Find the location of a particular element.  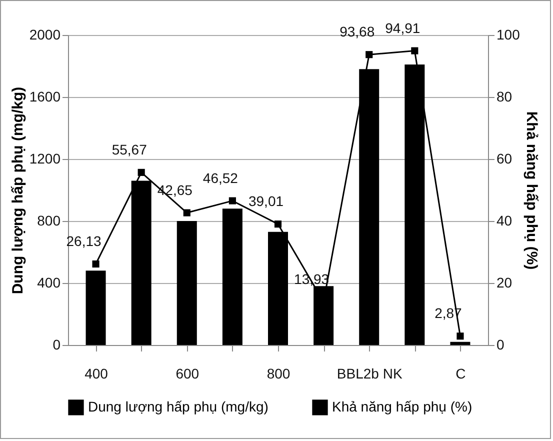

x-tick-label: 600 is located at coordinates (188, 374).